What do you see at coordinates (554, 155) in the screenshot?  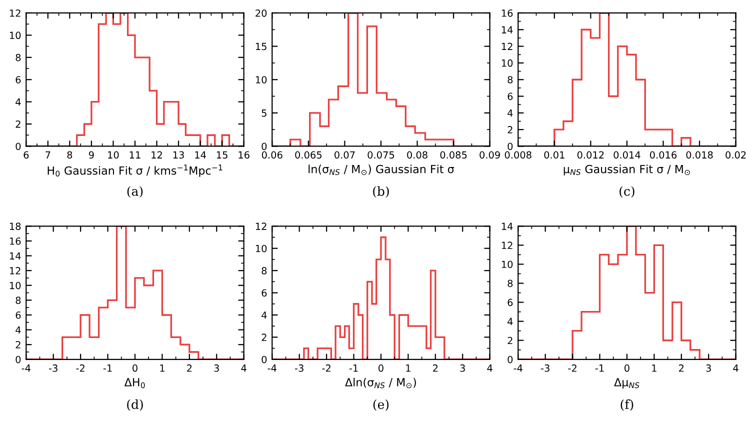 I see `x-tick-label: 0.01` at bounding box center [554, 155].